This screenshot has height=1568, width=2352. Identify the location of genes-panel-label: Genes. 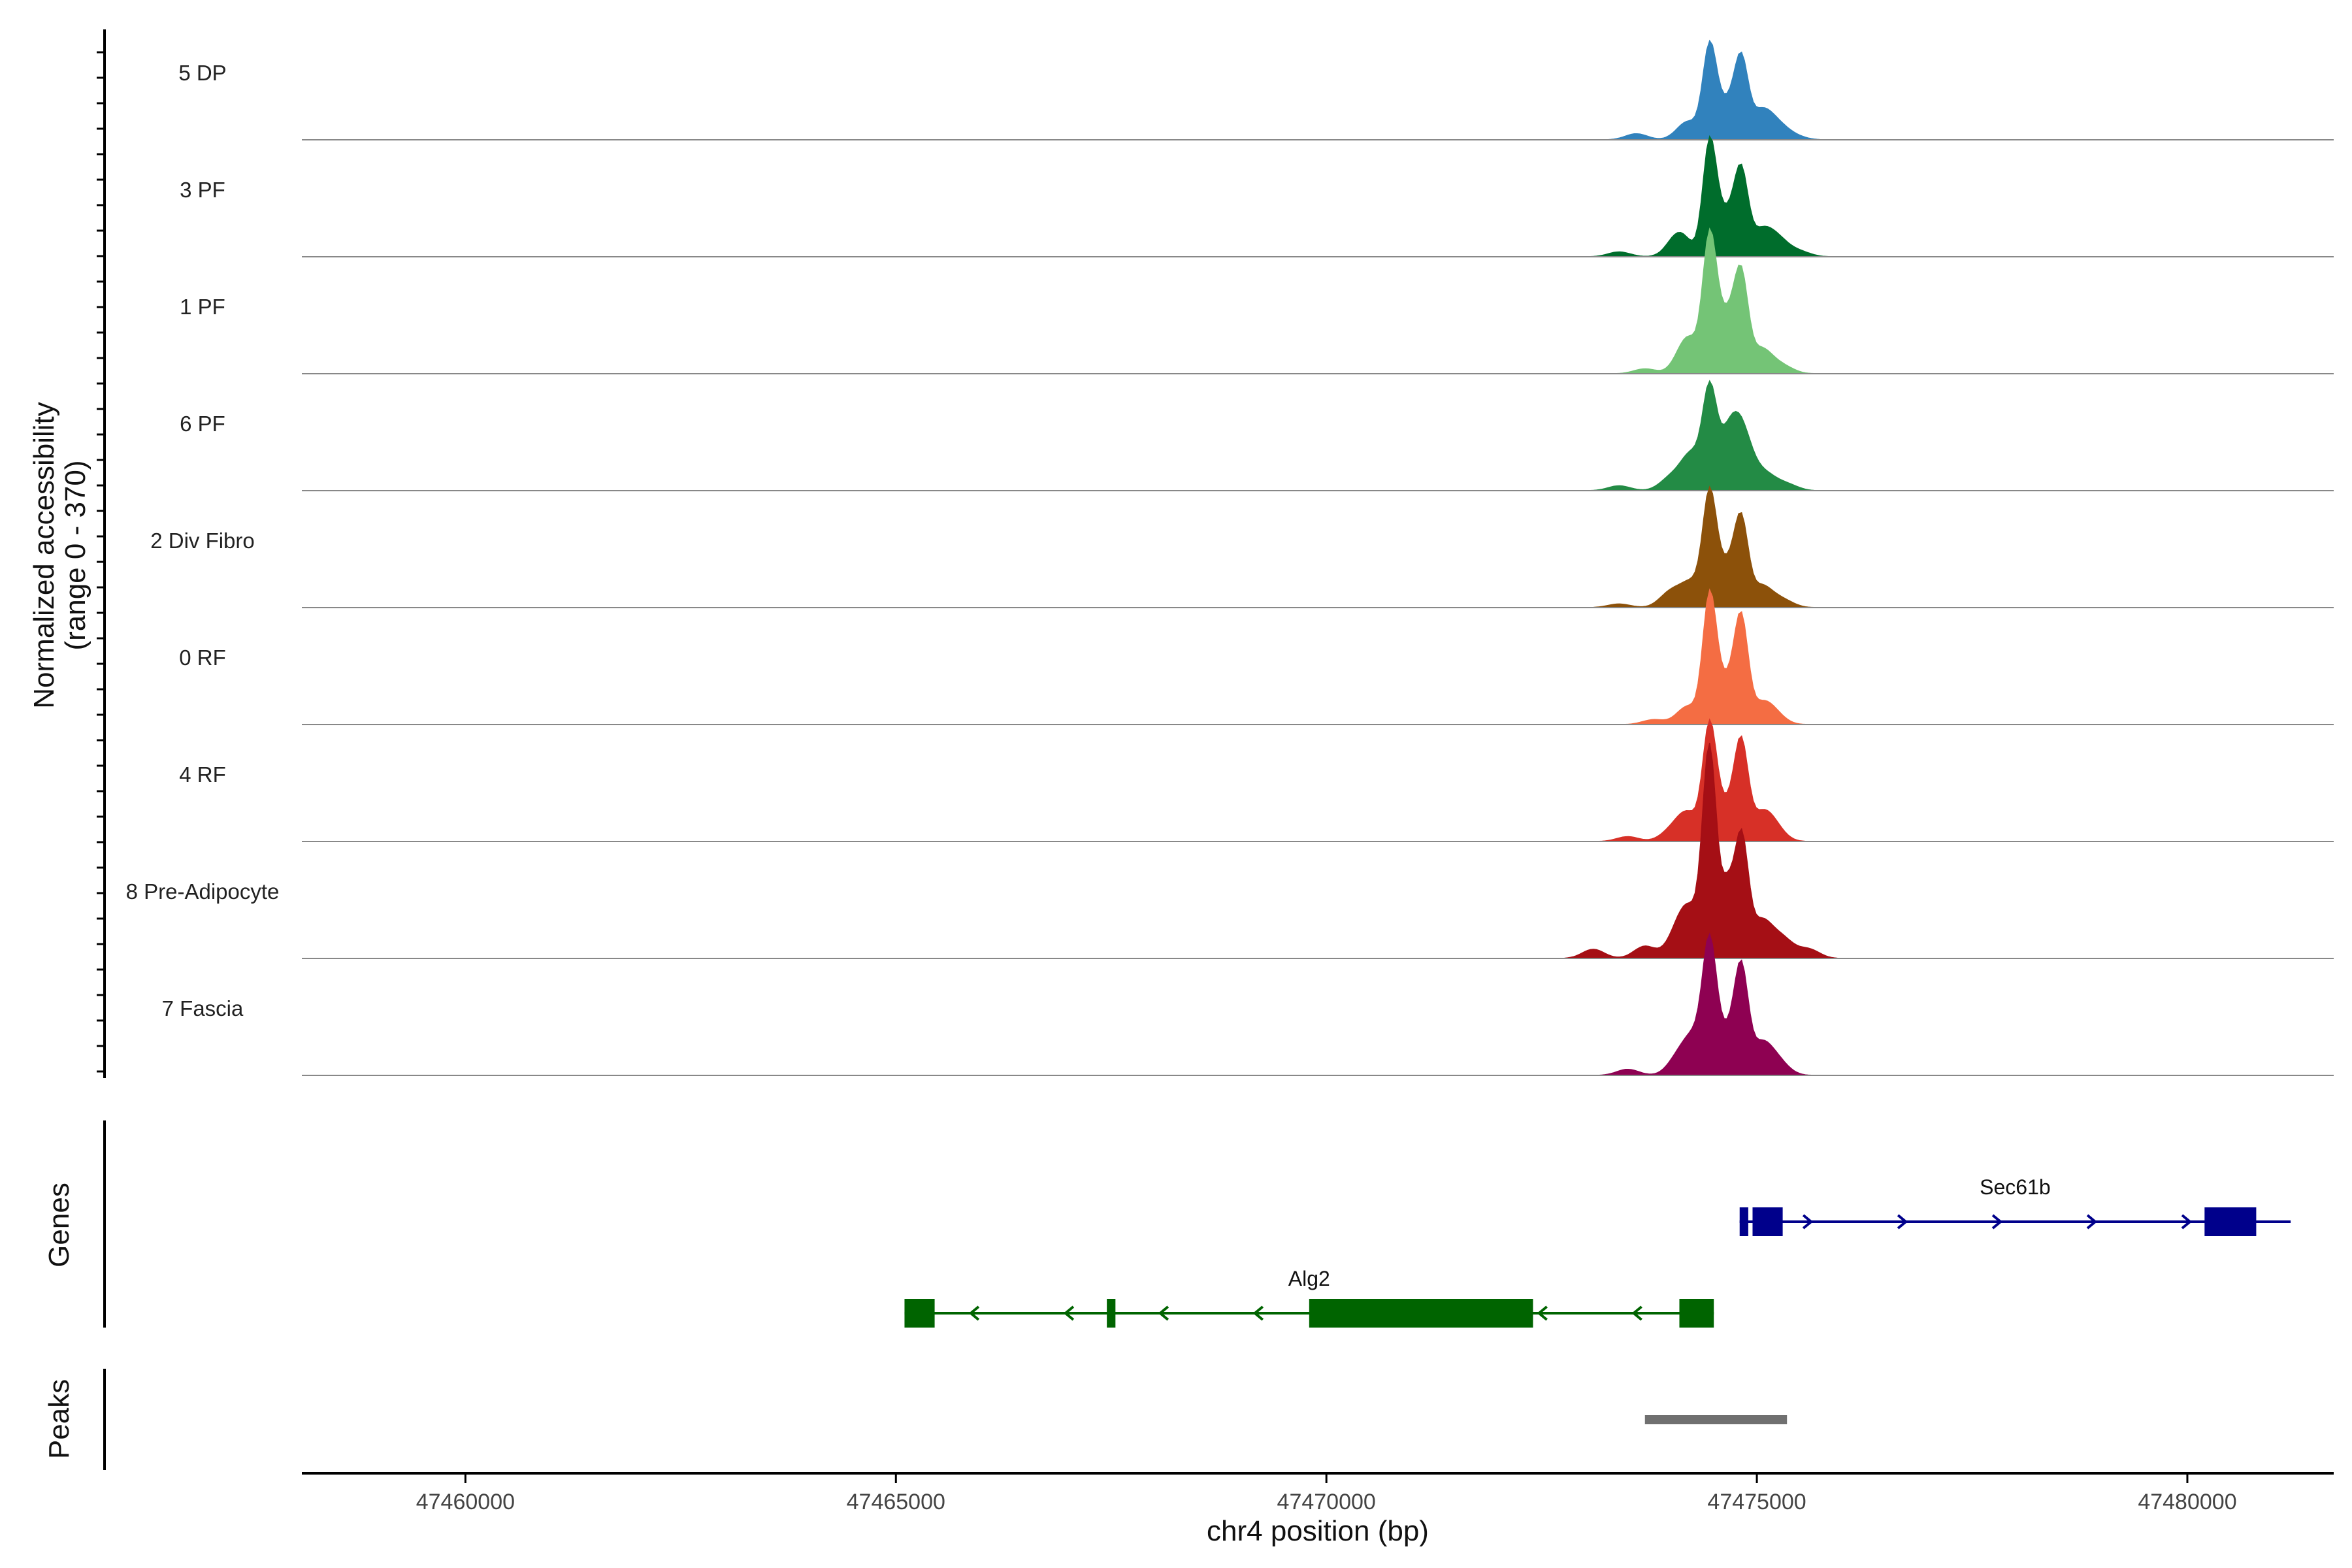
(59, 1225).